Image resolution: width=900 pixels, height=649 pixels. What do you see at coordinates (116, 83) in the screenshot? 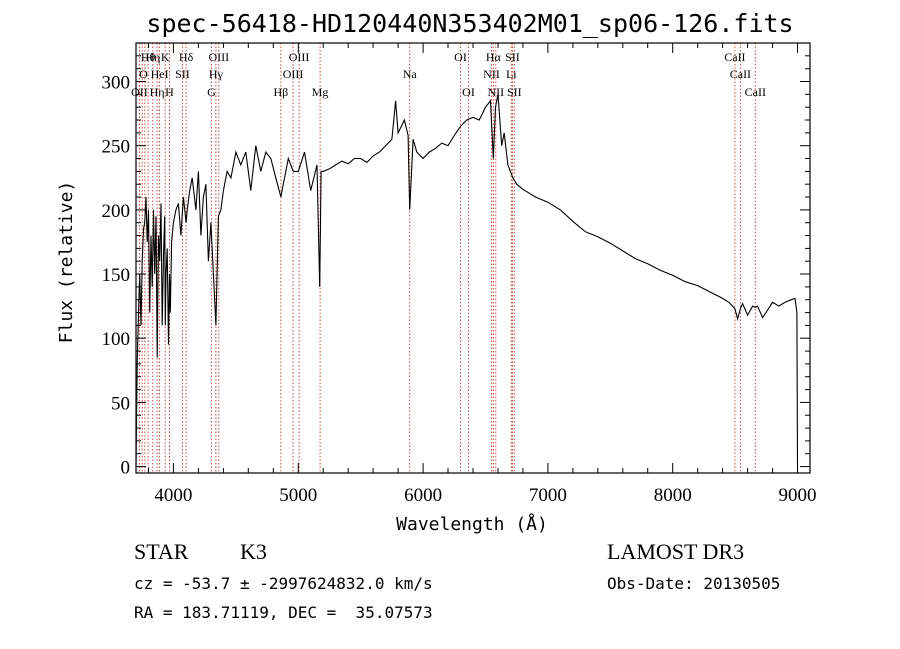
I see `y-tick-label: 300` at bounding box center [116, 83].